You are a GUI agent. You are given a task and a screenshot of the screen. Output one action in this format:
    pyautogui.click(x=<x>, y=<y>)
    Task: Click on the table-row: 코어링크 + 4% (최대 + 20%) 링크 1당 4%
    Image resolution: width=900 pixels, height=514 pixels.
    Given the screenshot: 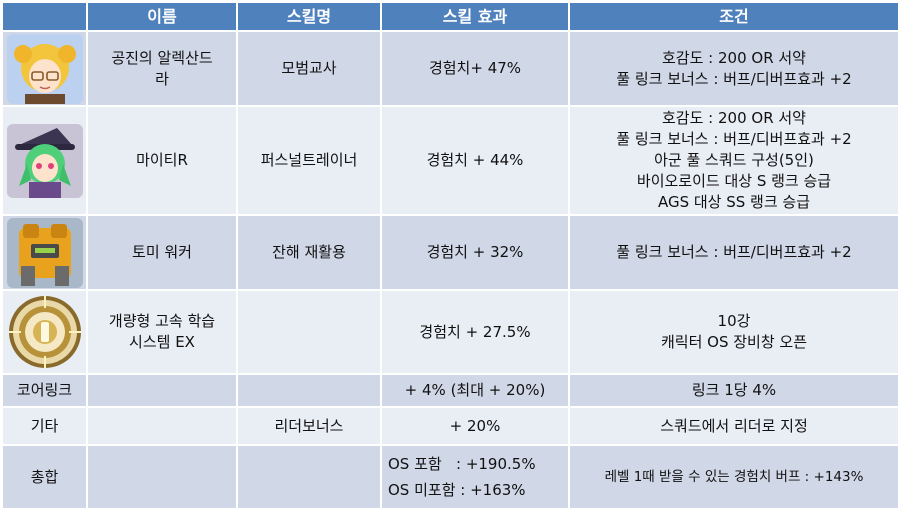 What is the action you would take?
    pyautogui.click(x=450, y=390)
    